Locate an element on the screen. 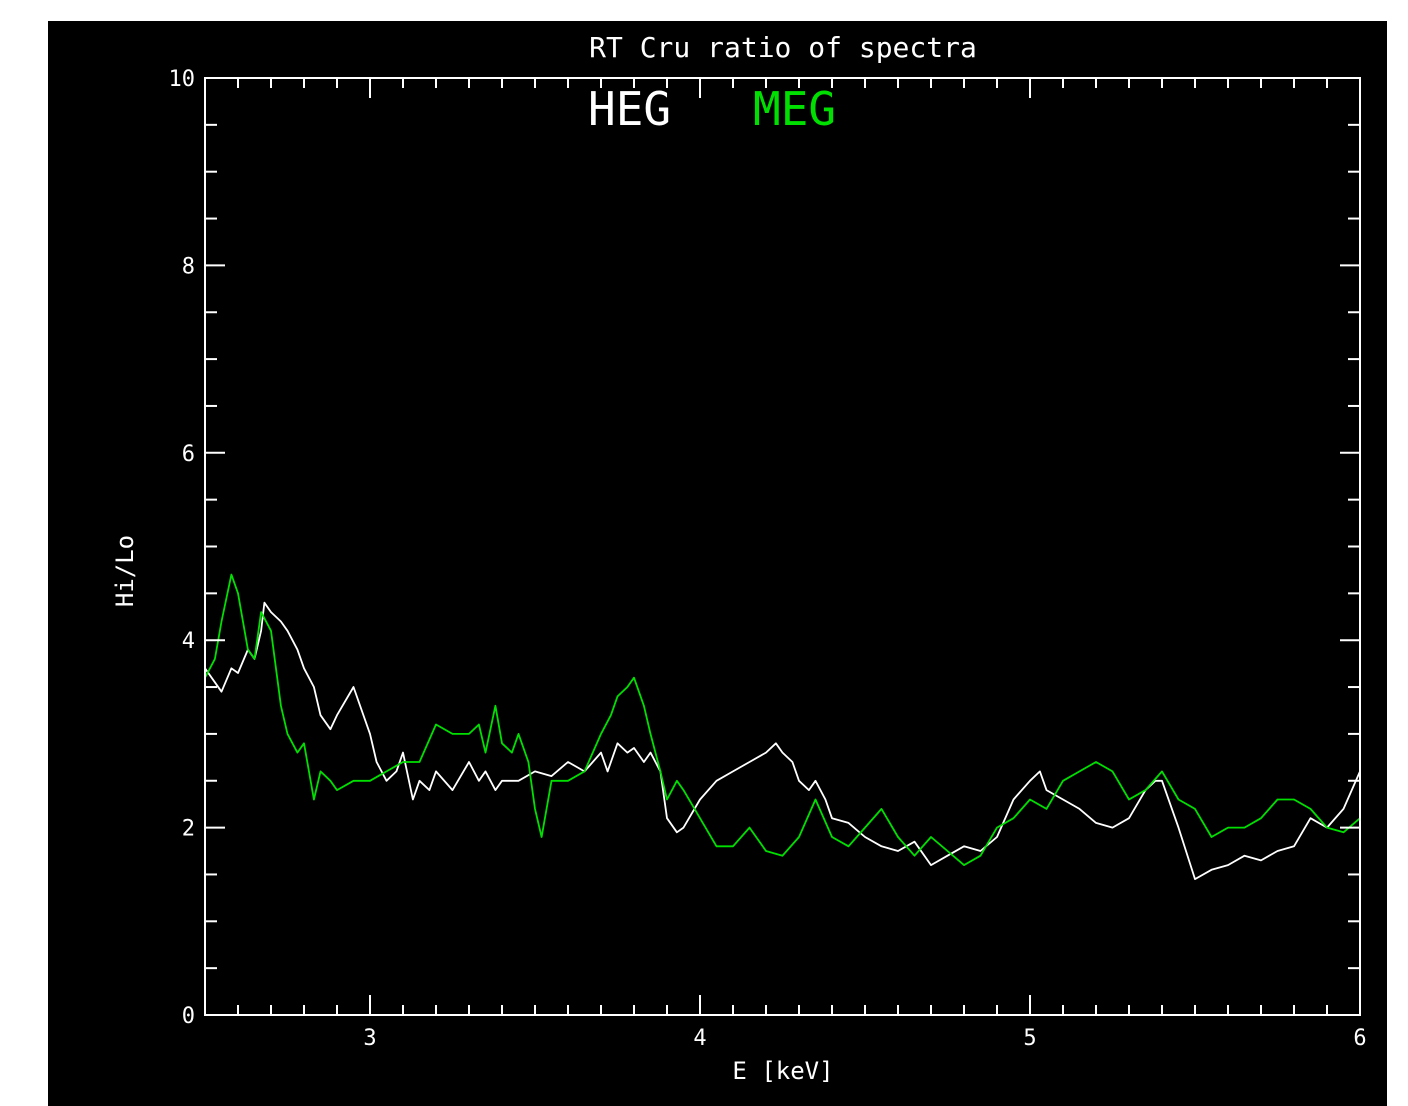 Image resolution: width=1408 pixels, height=1106 pixels. x-tick-label: 3 is located at coordinates (369, 1038).